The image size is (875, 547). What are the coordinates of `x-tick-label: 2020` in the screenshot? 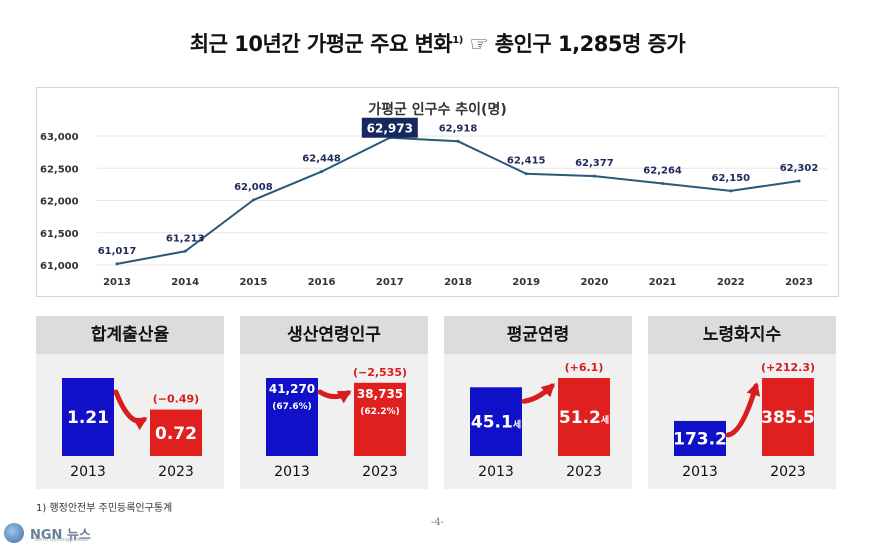 It's located at (594, 282).